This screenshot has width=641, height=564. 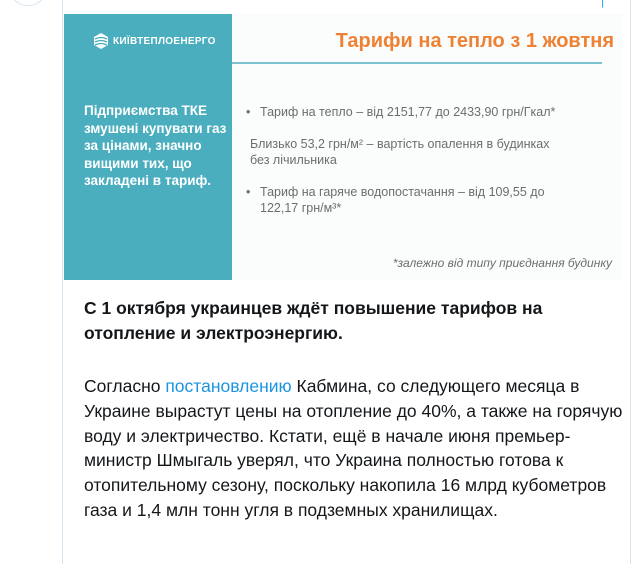 I want to click on logo-icon, so click(x=101, y=41).